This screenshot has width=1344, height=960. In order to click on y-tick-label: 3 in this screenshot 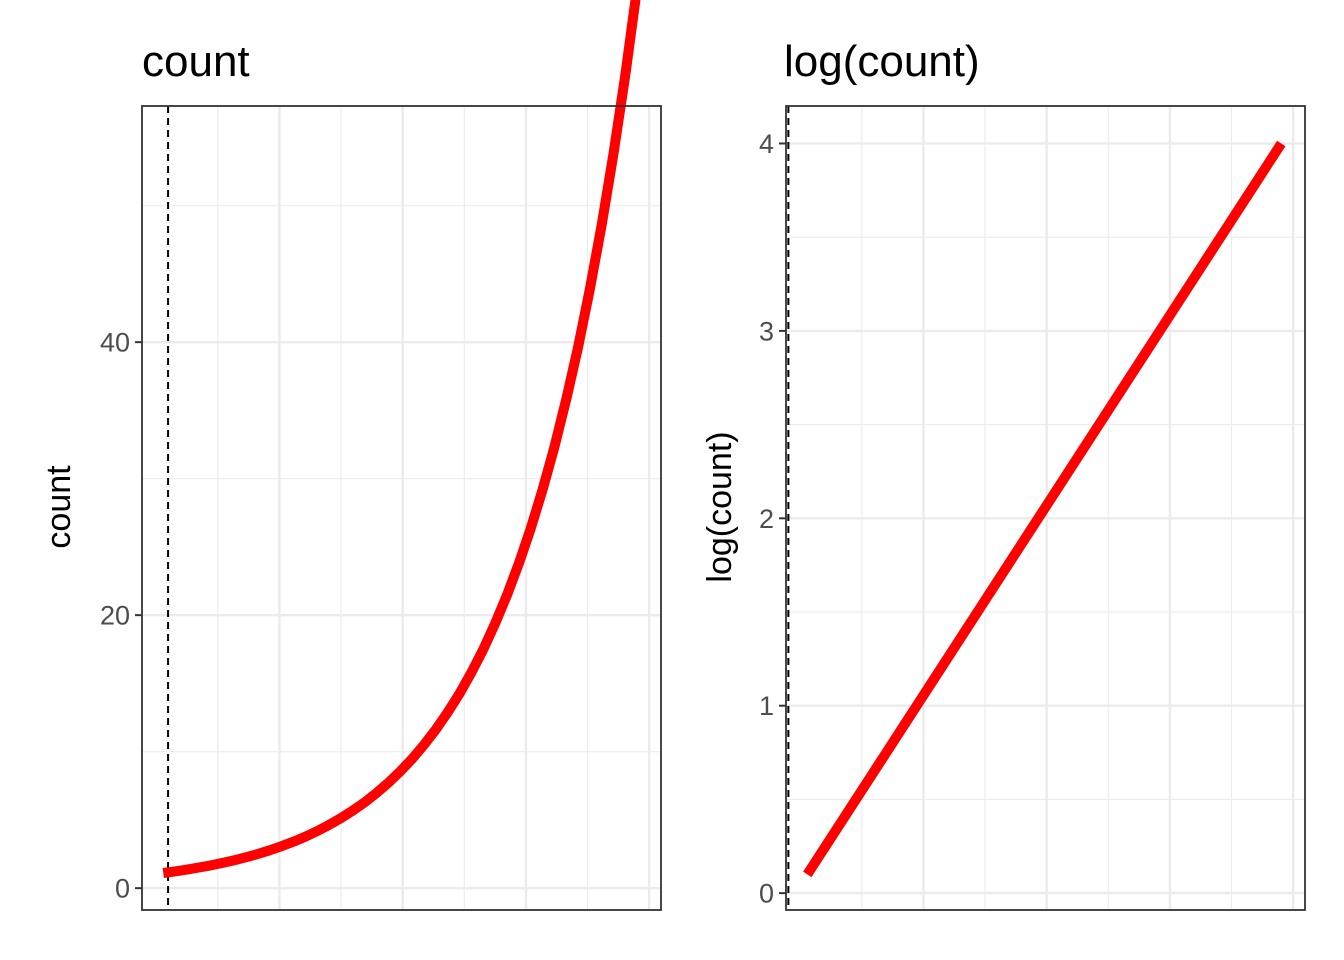, I will do `click(766, 331)`.